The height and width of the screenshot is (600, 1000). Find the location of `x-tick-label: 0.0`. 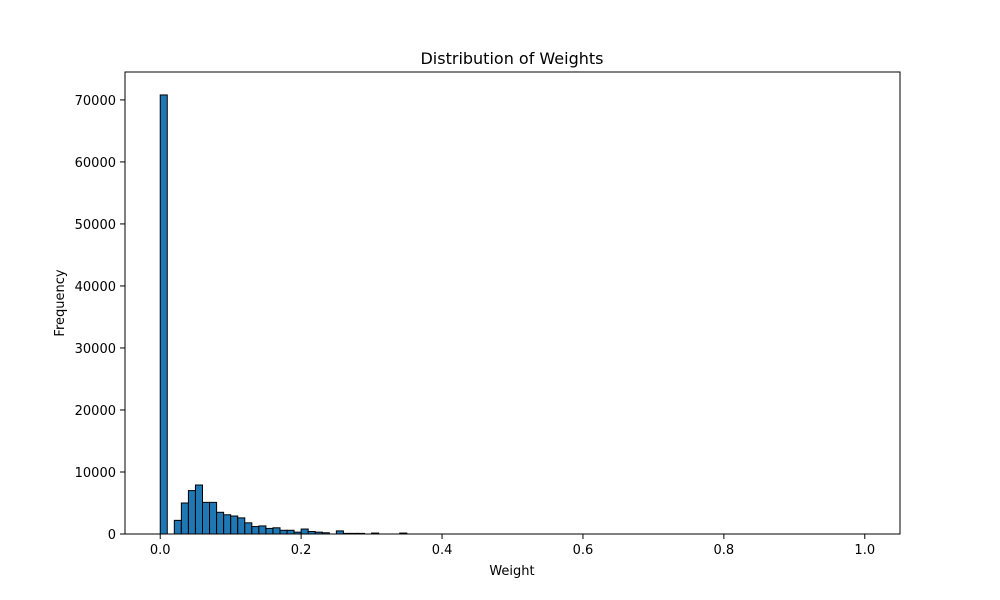

x-tick-label: 0.0 is located at coordinates (160, 550).